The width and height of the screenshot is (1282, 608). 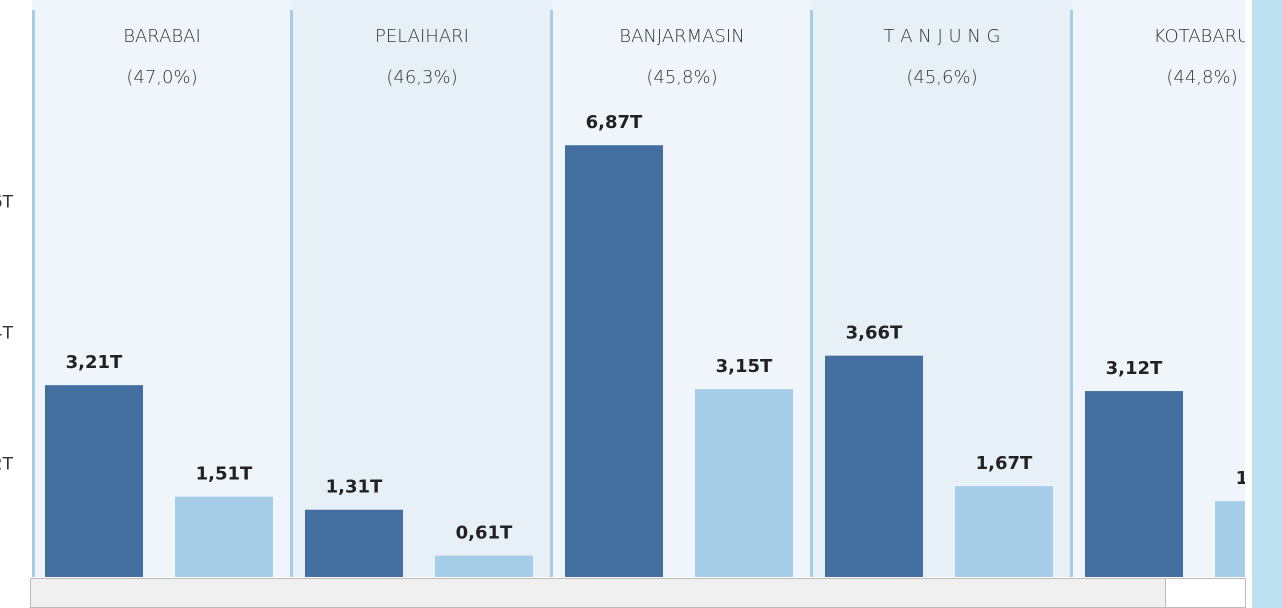 I want to click on category-percent: (47,0%), so click(x=161, y=77).